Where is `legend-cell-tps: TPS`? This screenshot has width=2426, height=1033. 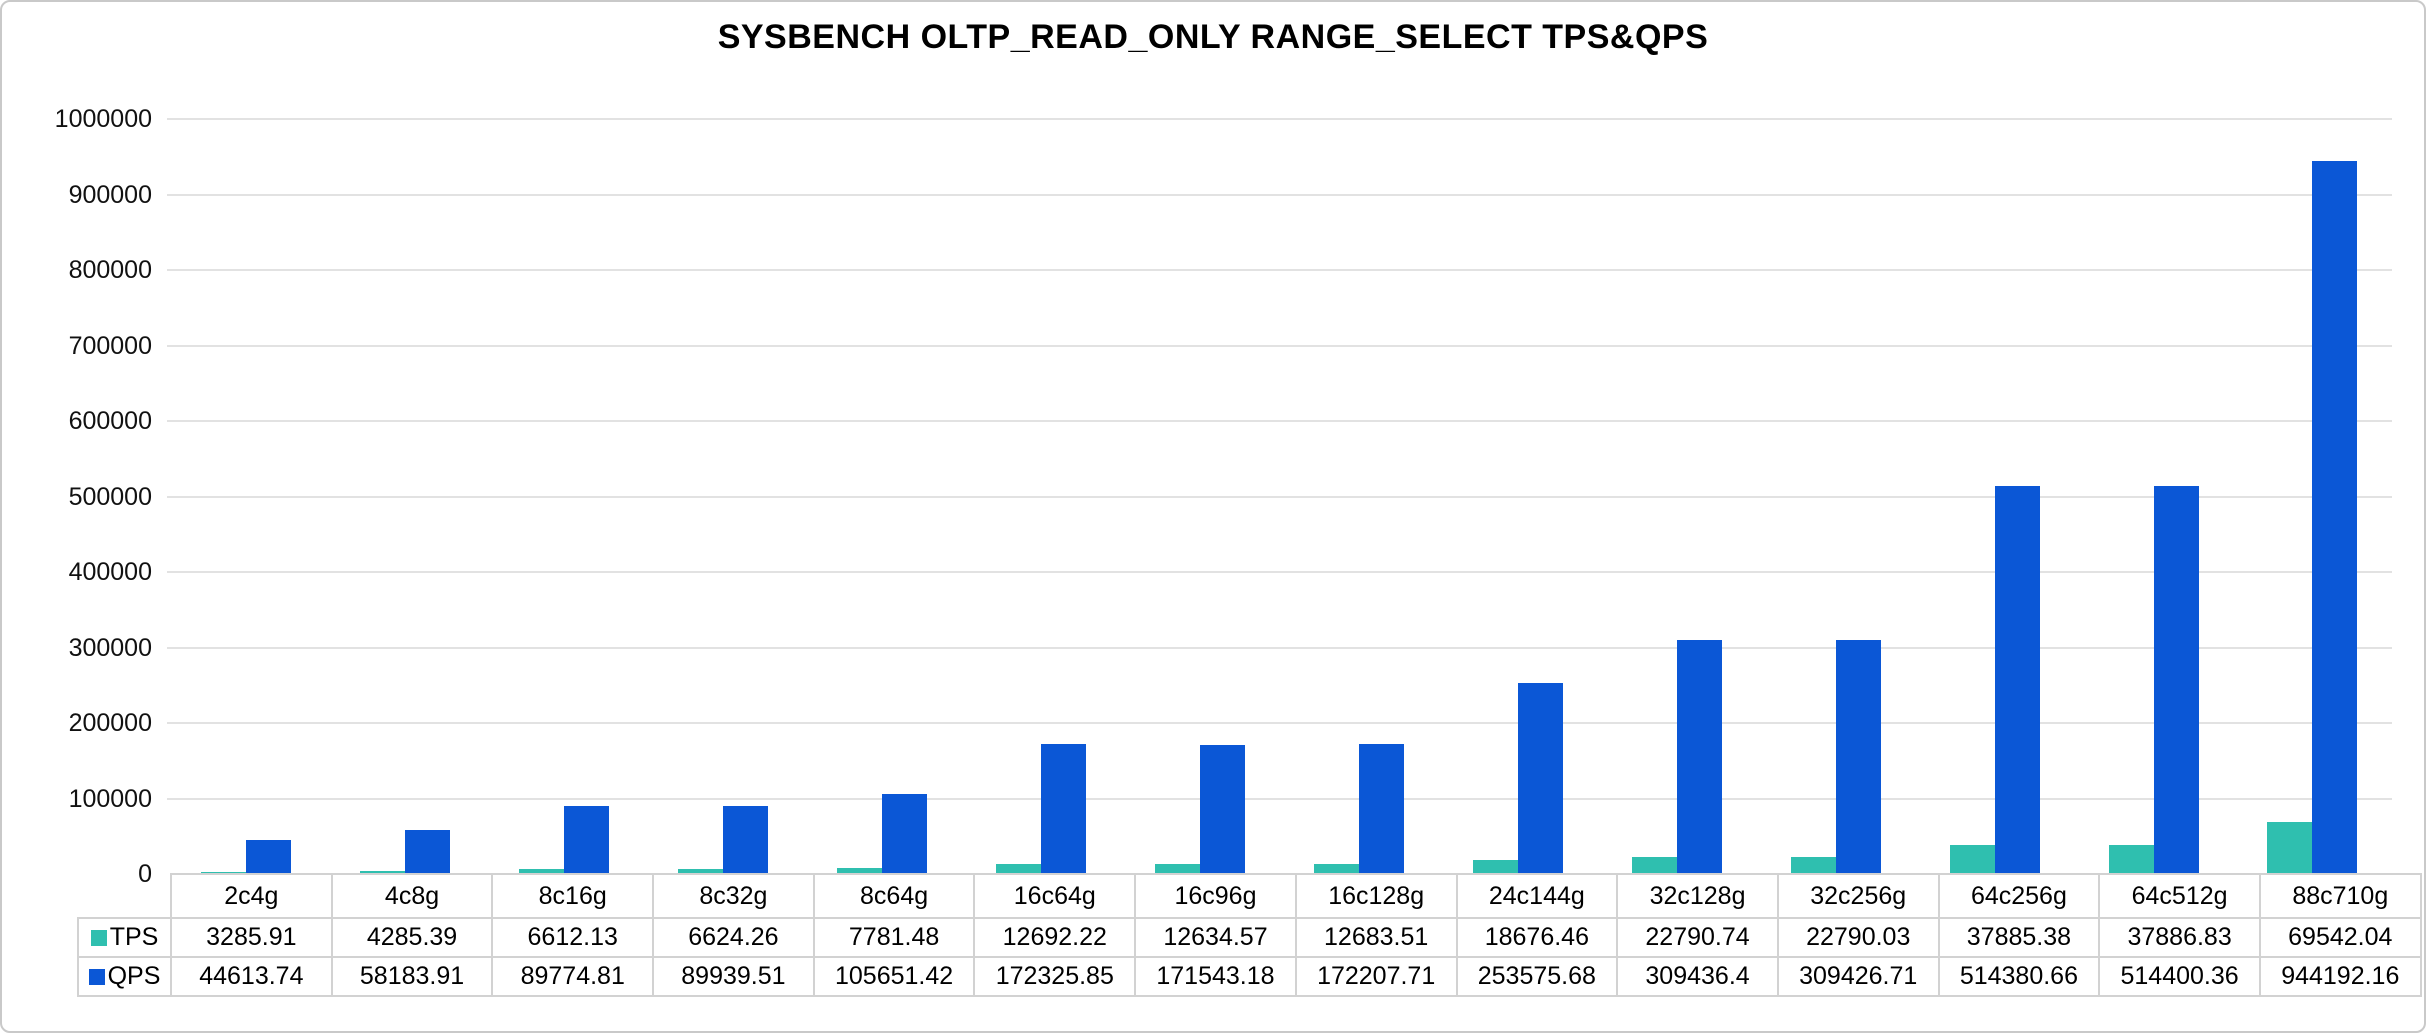
legend-cell-tps: TPS is located at coordinates (124, 937).